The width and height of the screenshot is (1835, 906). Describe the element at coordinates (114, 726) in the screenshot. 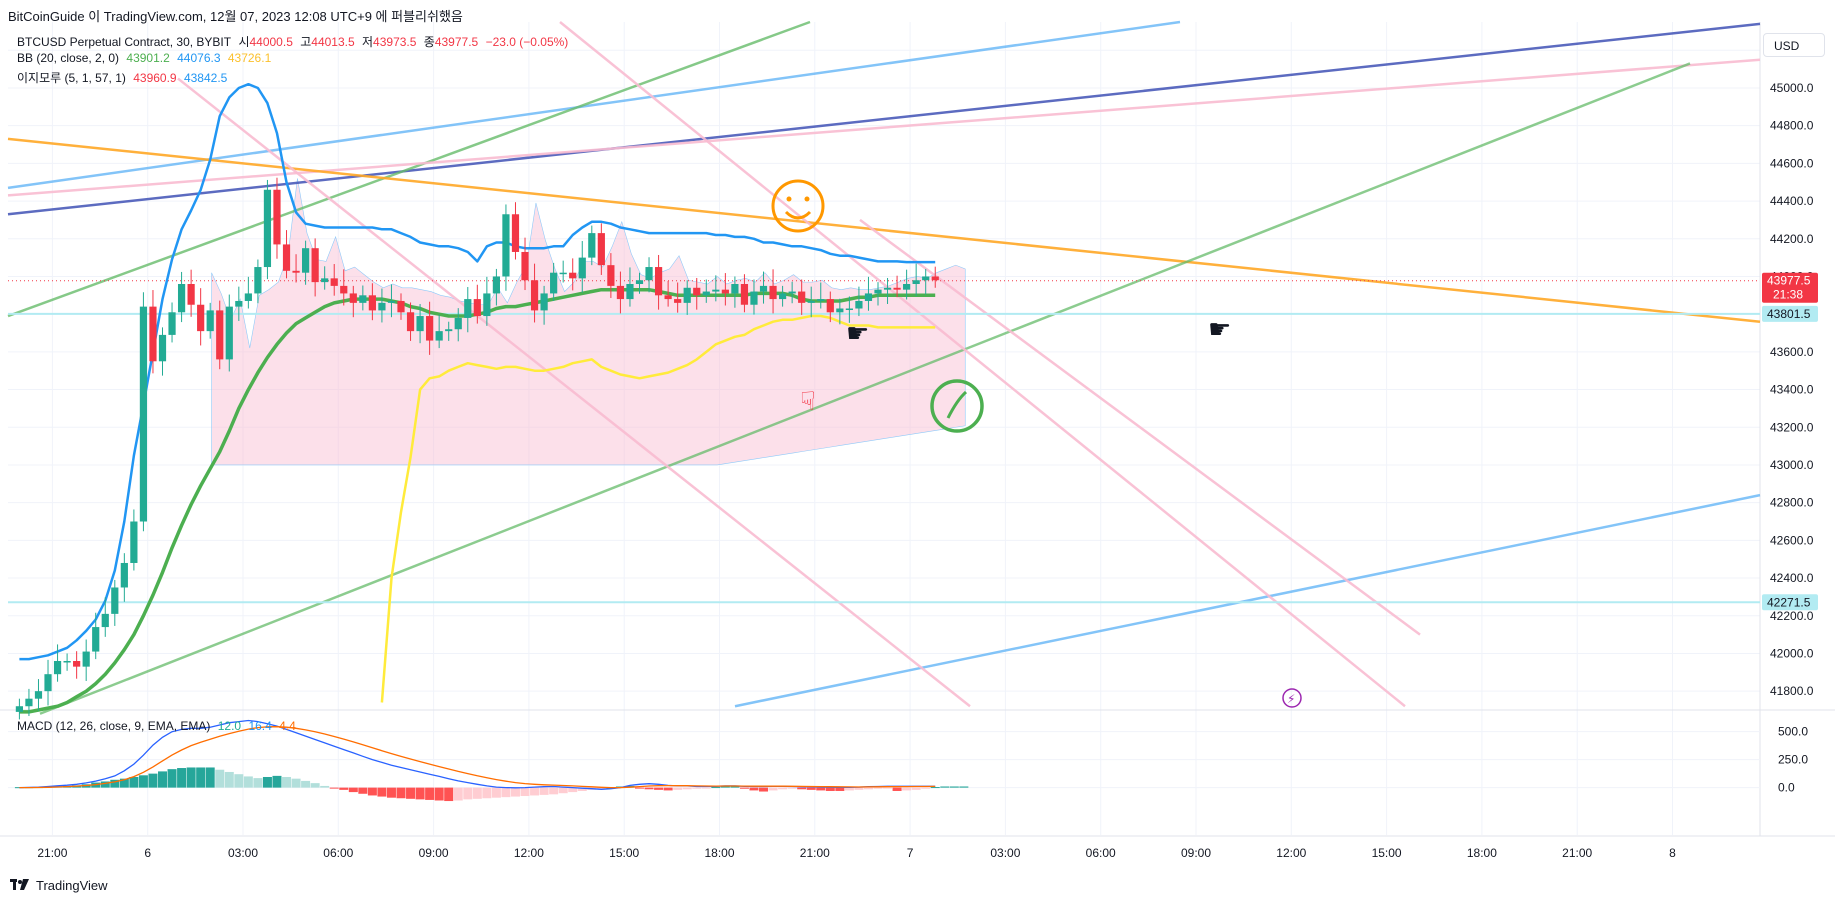

I see `macd-name: MACD (12, 26, close, 9, EMA, EMA)` at that location.